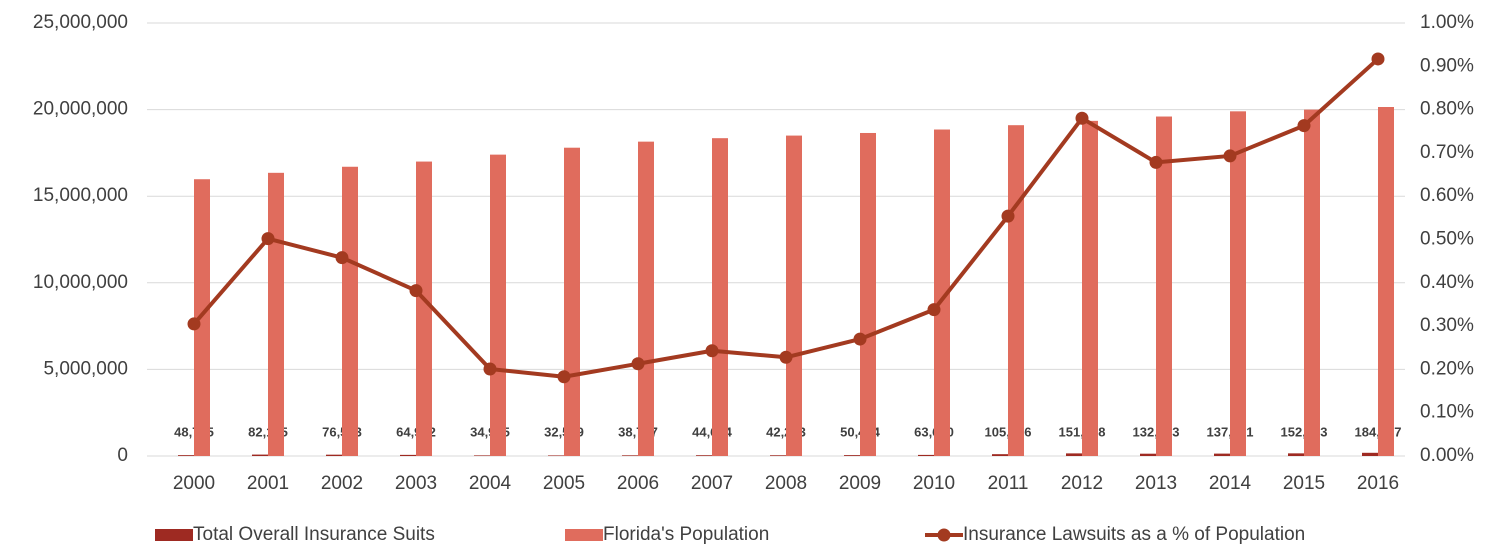  Describe the element at coordinates (786, 483) in the screenshot. I see `x-tick-label: 2008` at that location.